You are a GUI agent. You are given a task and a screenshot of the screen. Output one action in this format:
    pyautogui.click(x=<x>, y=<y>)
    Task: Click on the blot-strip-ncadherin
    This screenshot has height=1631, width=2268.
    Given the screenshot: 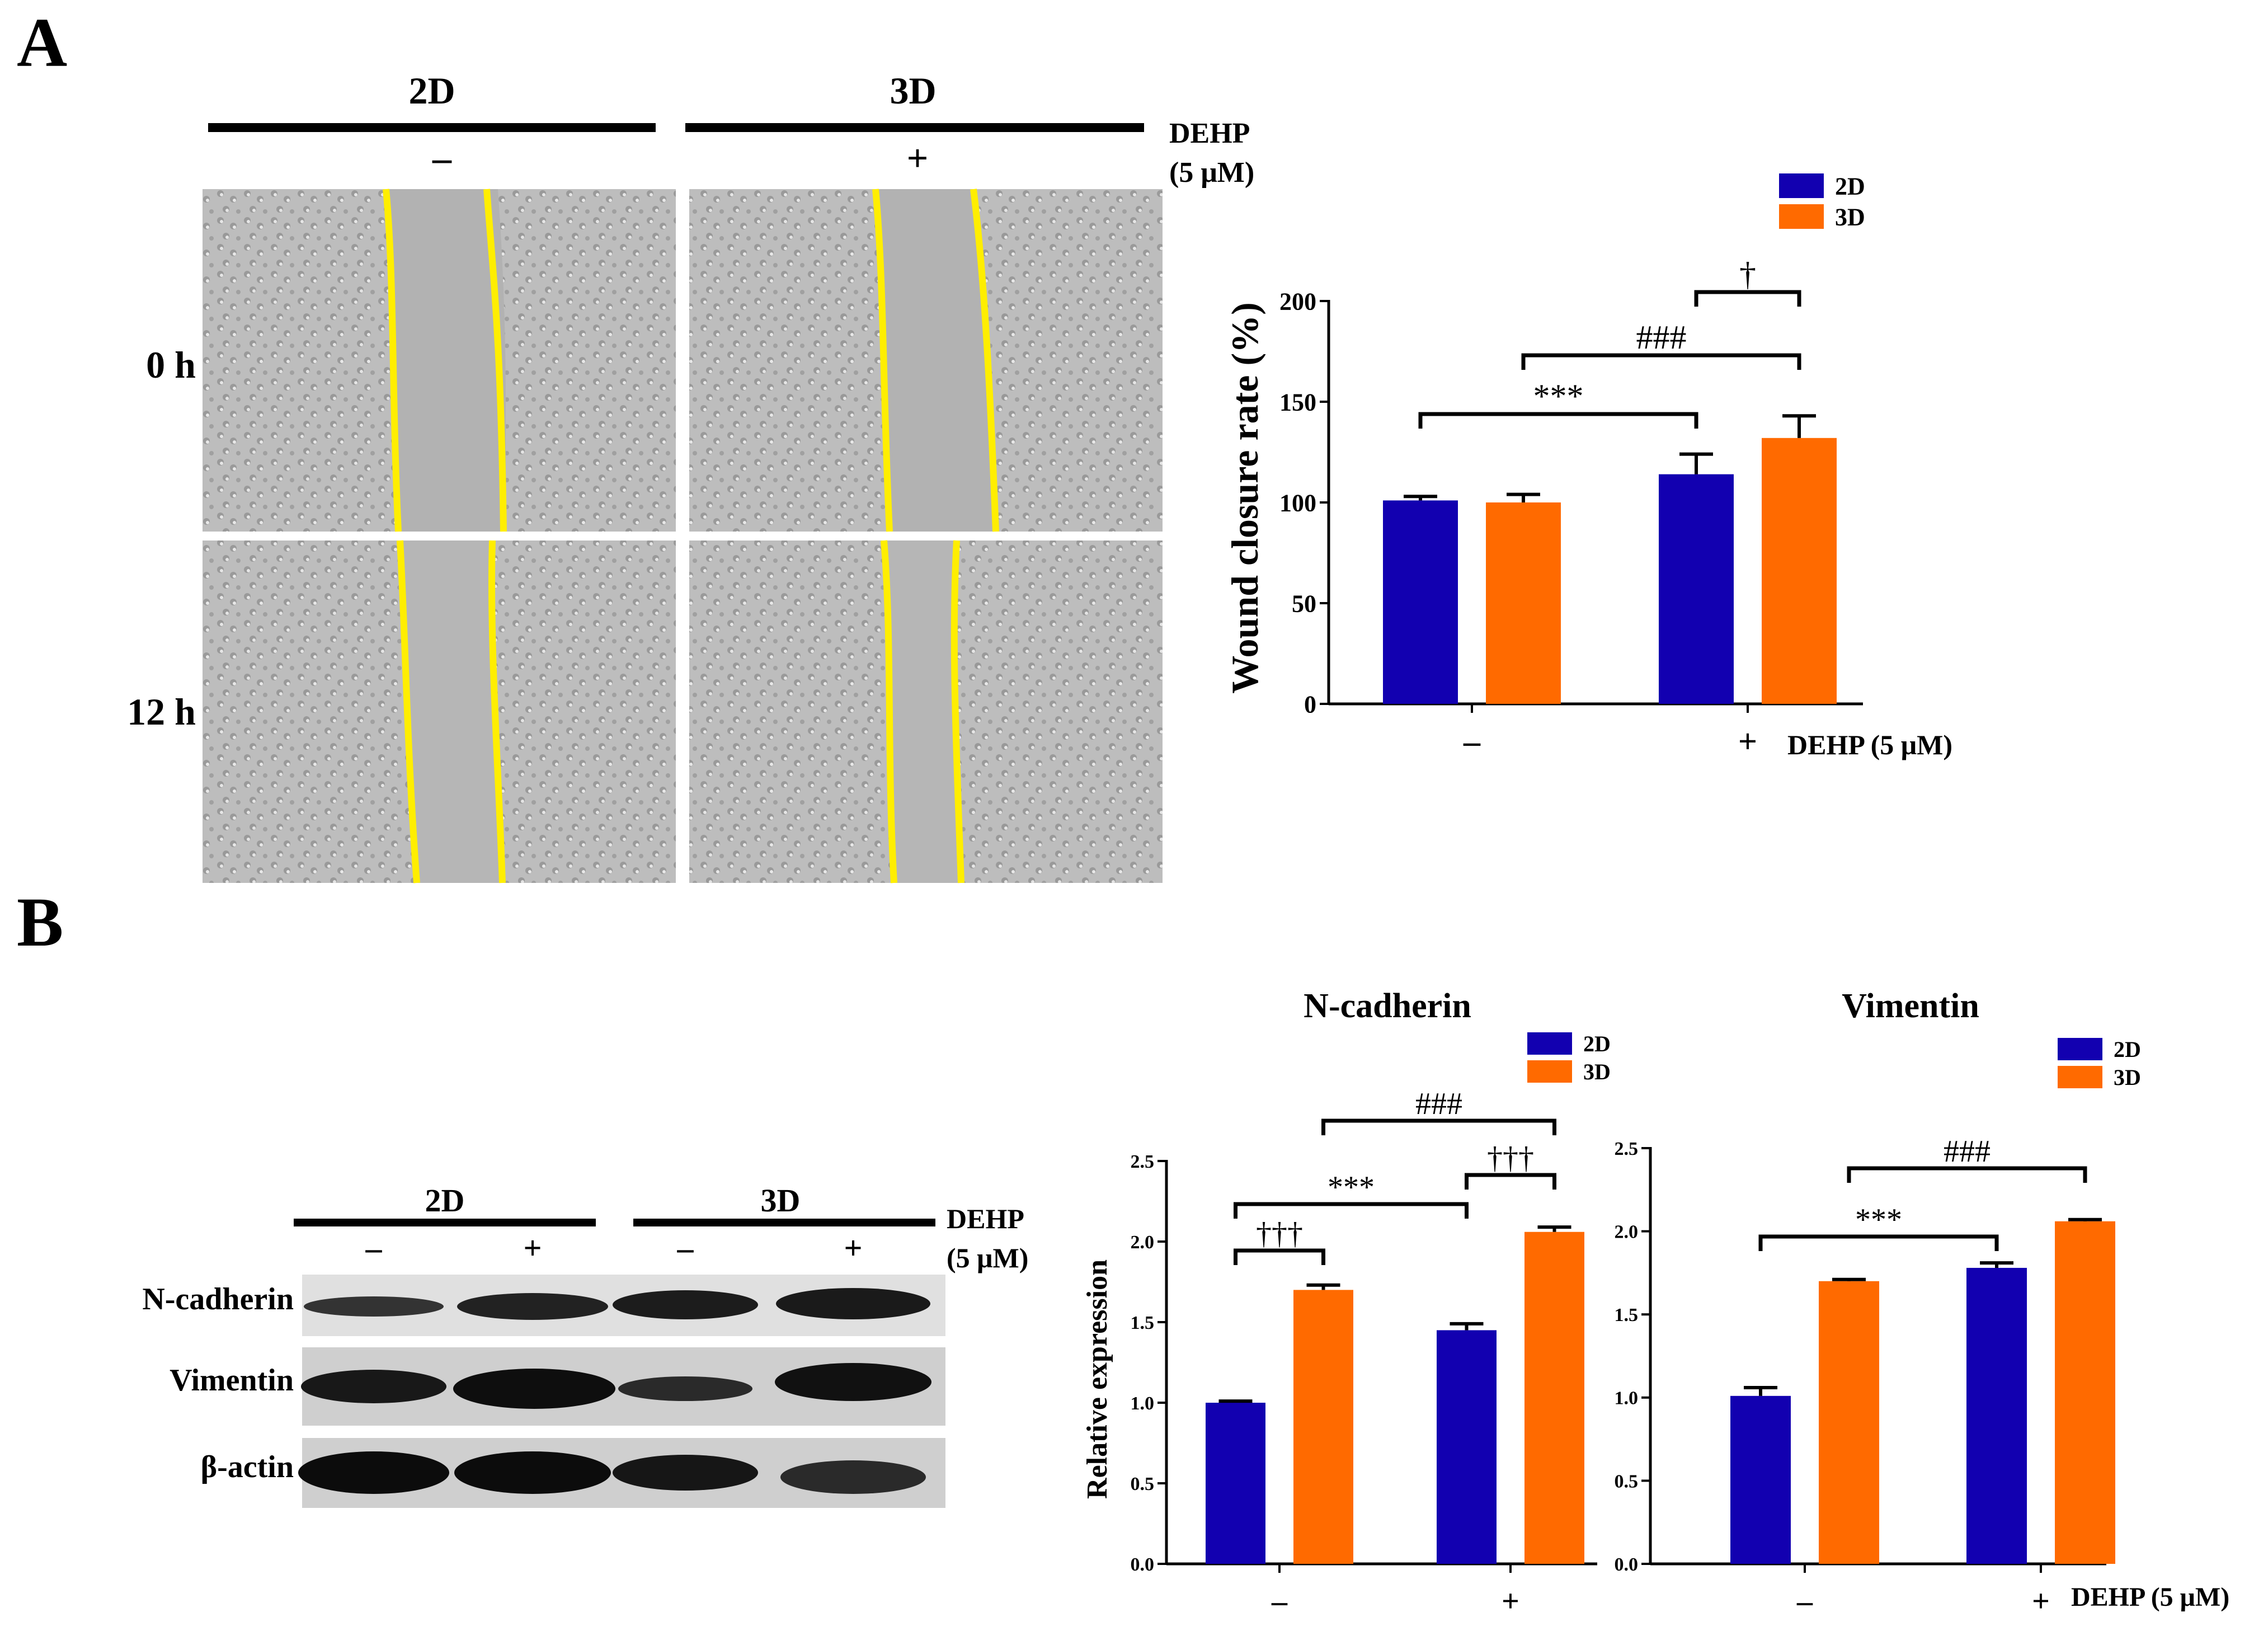 What is the action you would take?
    pyautogui.click(x=623, y=1306)
    